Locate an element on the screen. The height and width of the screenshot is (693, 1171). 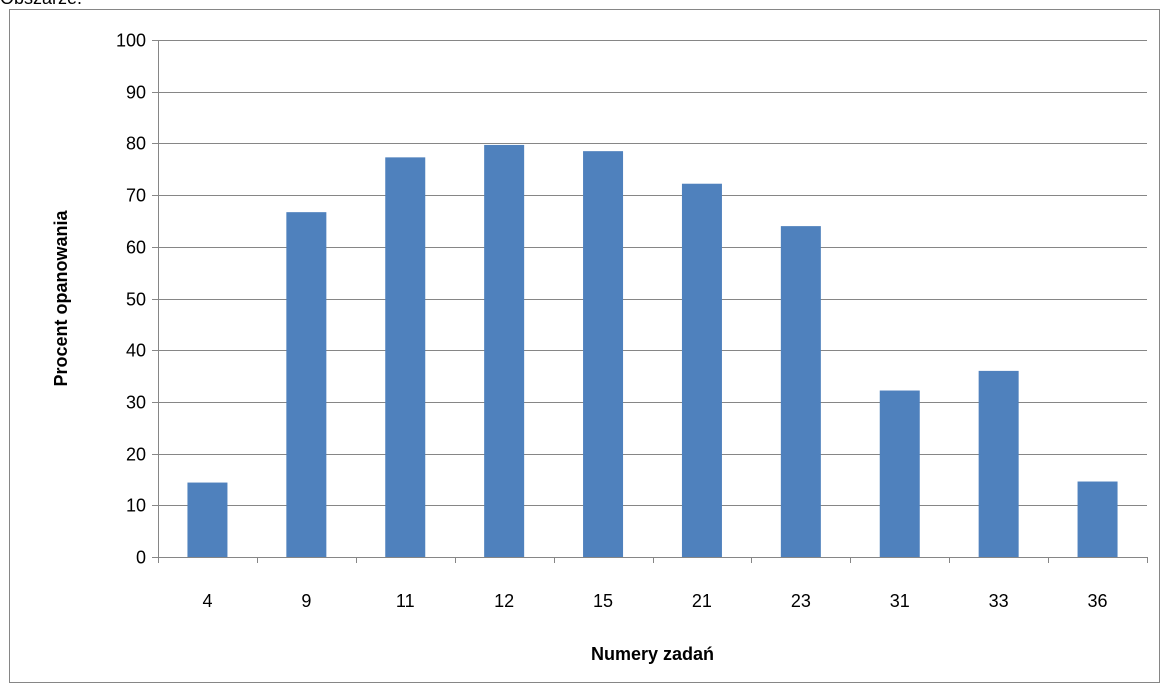
y-tick-label: 80 is located at coordinates (136, 144).